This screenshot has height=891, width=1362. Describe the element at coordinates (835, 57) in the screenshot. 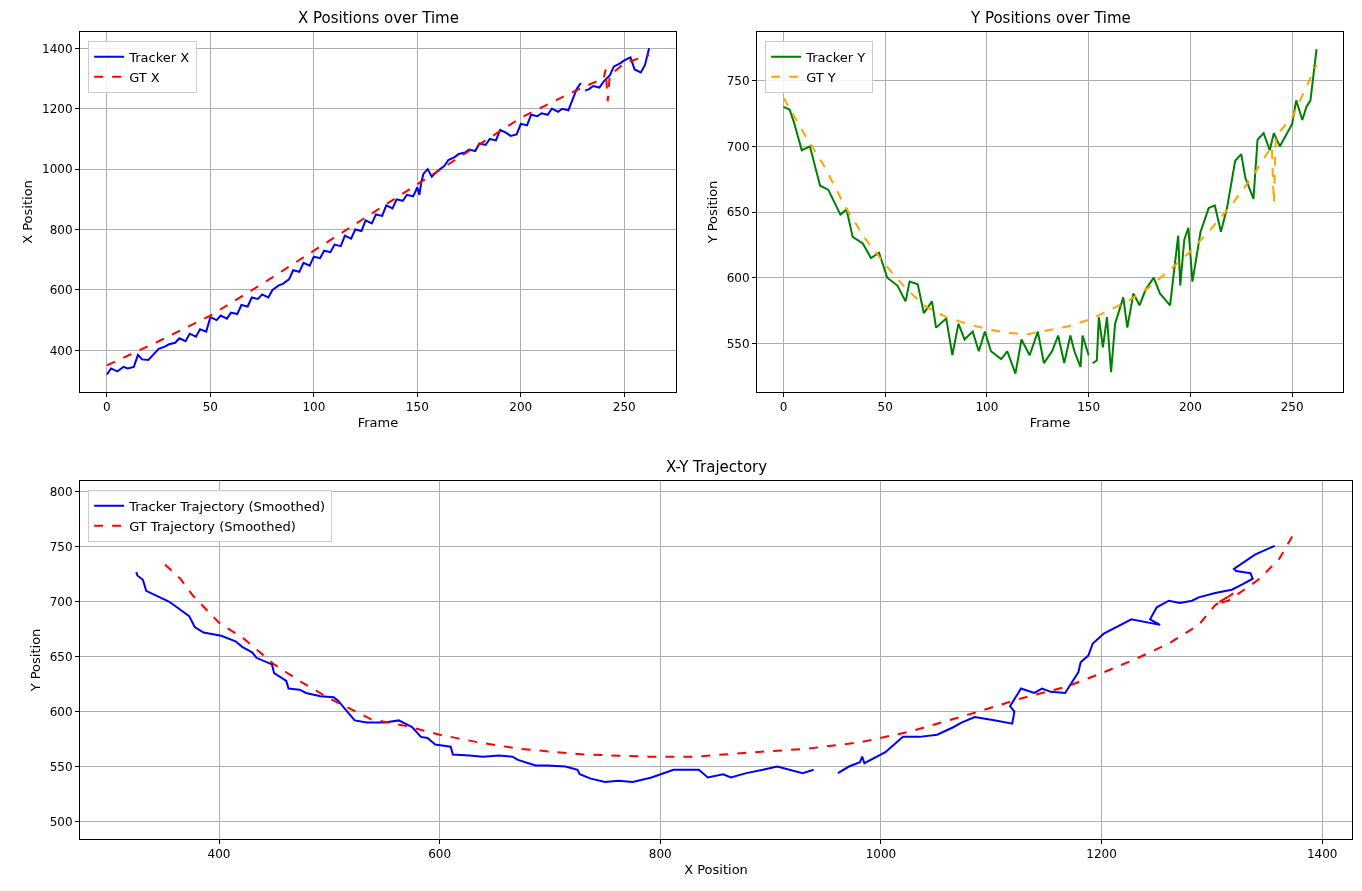

I see `legend-label: Tracker Y` at that location.